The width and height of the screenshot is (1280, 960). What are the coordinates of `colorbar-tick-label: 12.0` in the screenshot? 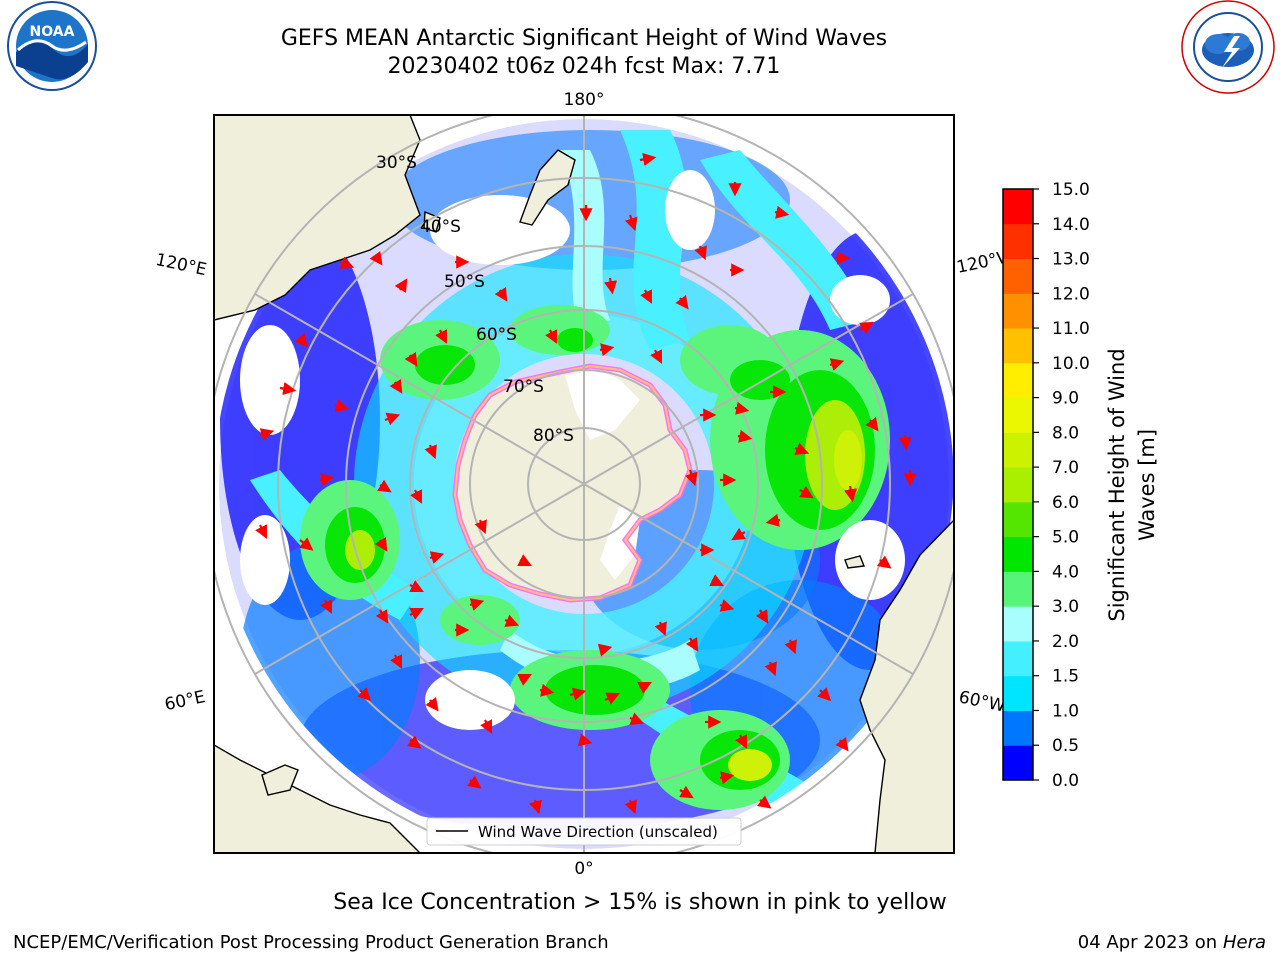 It's located at (1071, 294).